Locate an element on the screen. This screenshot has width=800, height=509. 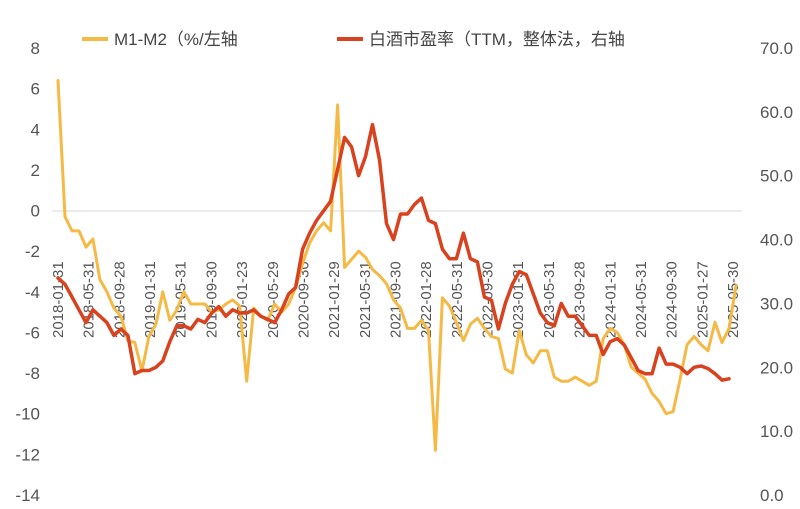
x-tick-label: 2025-01-27 is located at coordinates (702, 299).